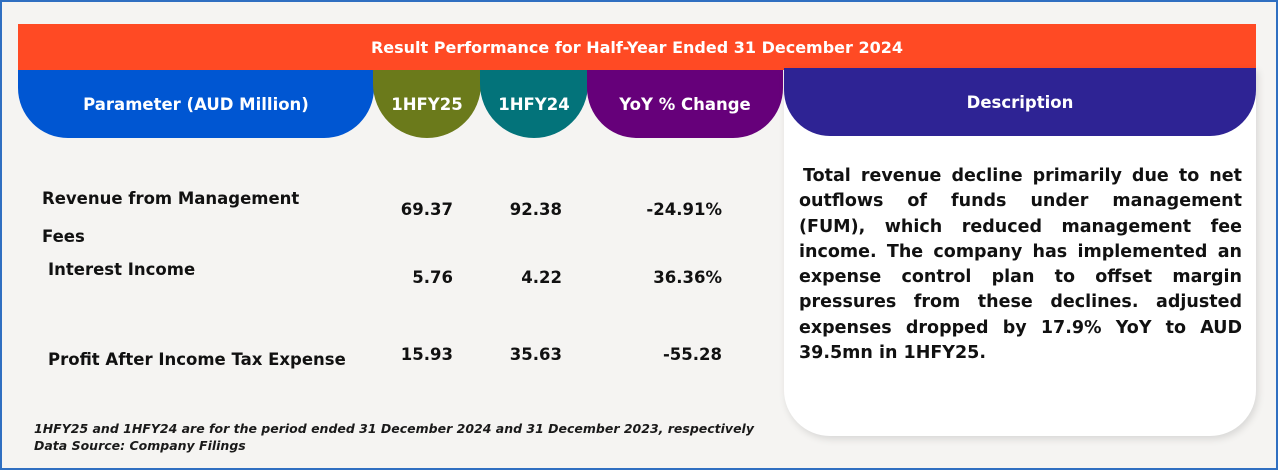 This screenshot has width=1278, height=470. What do you see at coordinates (196, 104) in the screenshot?
I see `header-parameter: Parameter (AUD Million)` at bounding box center [196, 104].